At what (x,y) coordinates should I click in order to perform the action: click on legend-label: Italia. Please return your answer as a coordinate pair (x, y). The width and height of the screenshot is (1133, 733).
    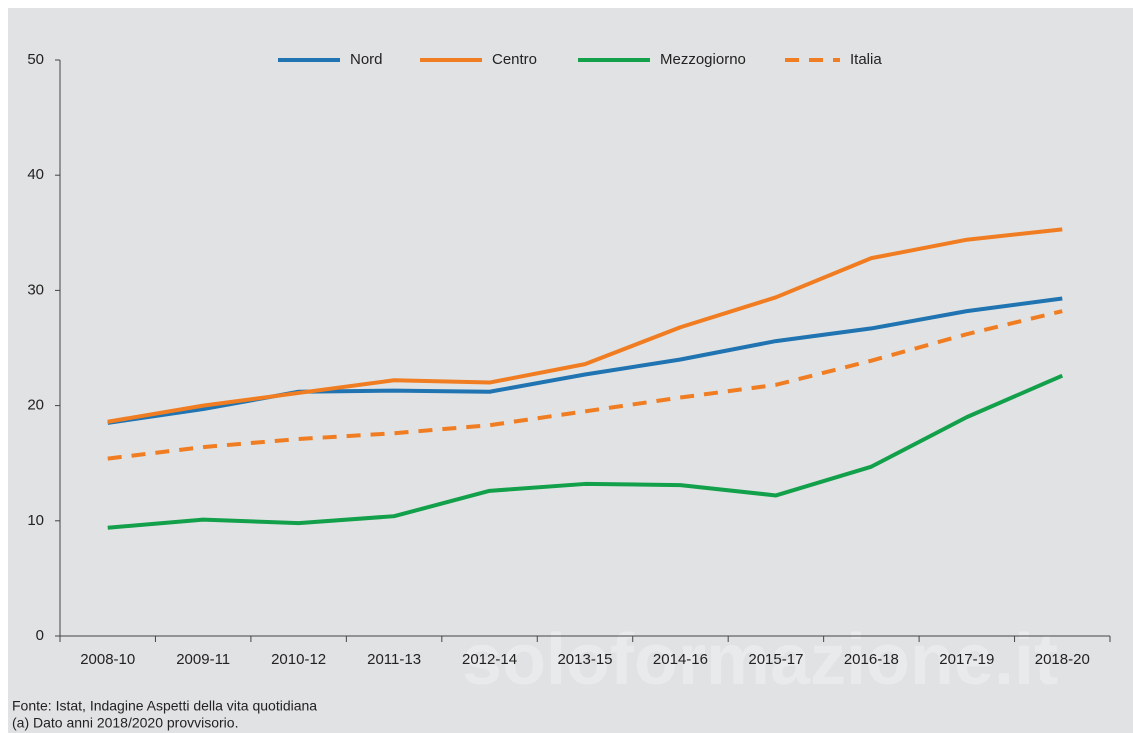
    Looking at the image, I should click on (866, 59).